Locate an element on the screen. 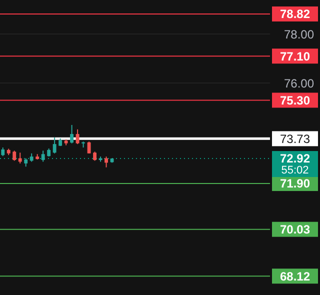  y-tick-label: 78.00 is located at coordinates (299, 34).